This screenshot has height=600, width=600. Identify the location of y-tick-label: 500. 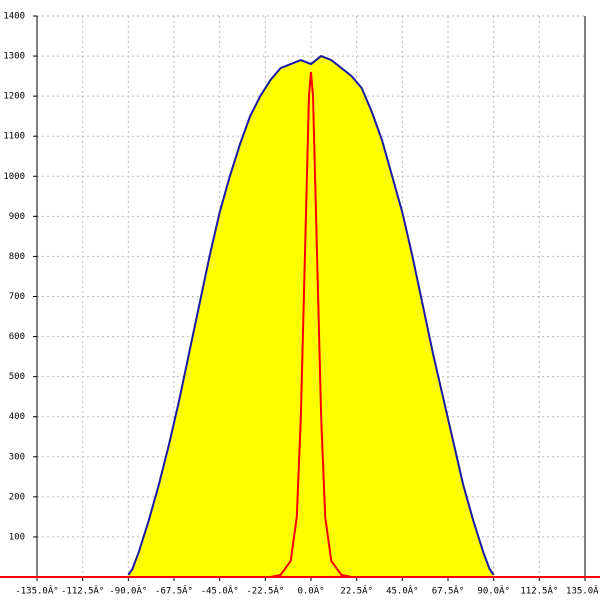
(17, 377).